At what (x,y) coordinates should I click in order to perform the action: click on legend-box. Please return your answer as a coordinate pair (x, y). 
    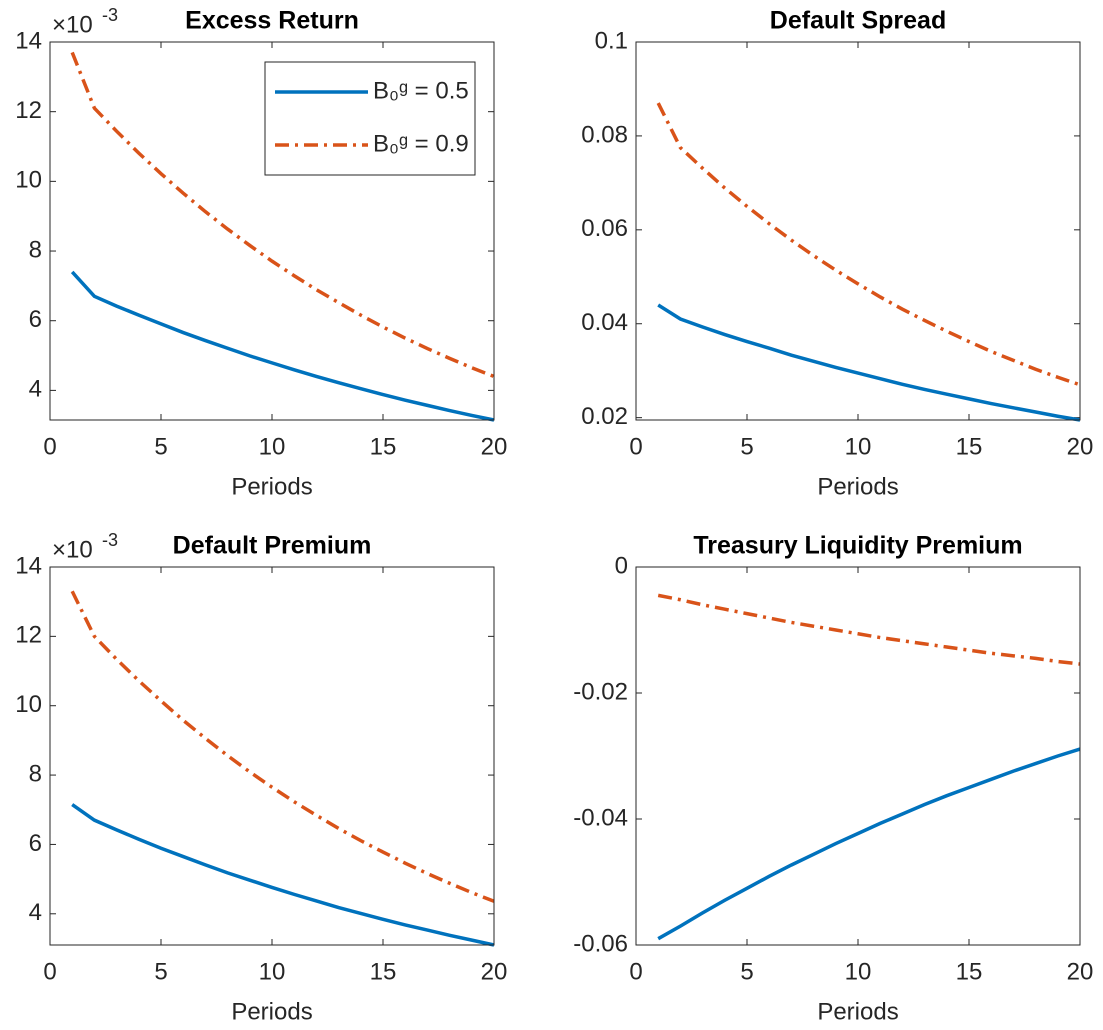
    Looking at the image, I should click on (370, 118).